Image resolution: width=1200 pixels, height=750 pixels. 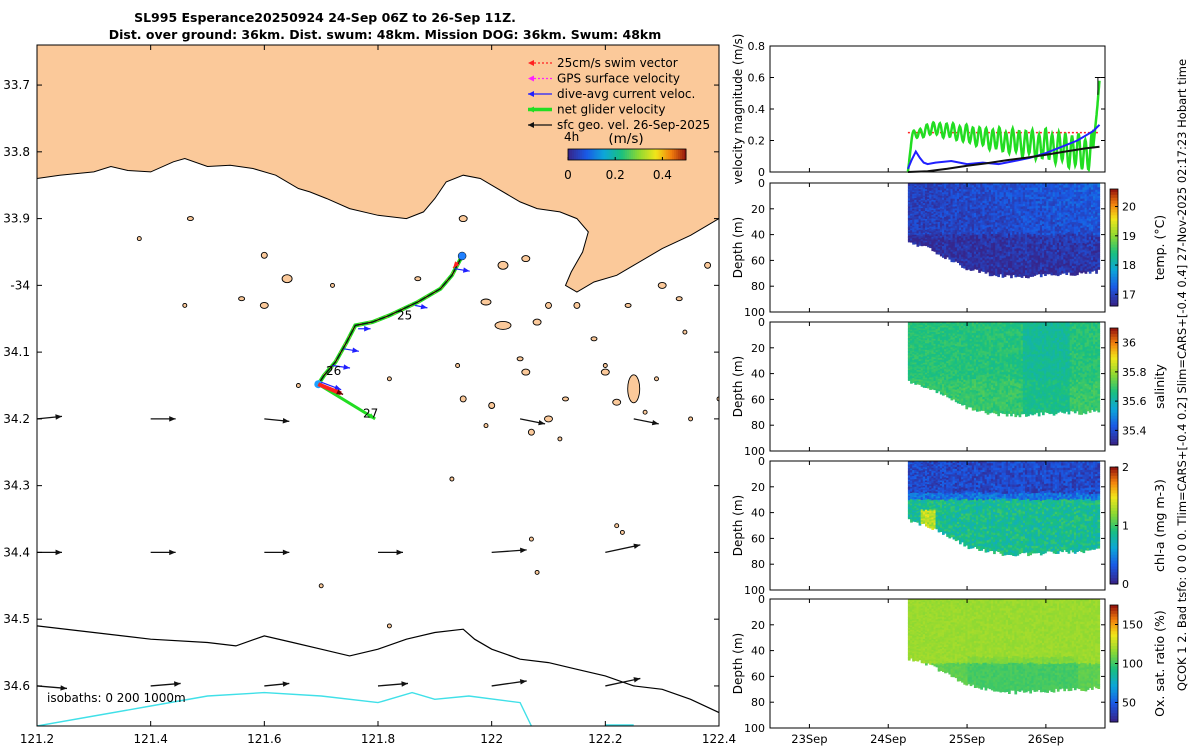 I want to click on map-ytick-label: 33.7, so click(x=16, y=85).